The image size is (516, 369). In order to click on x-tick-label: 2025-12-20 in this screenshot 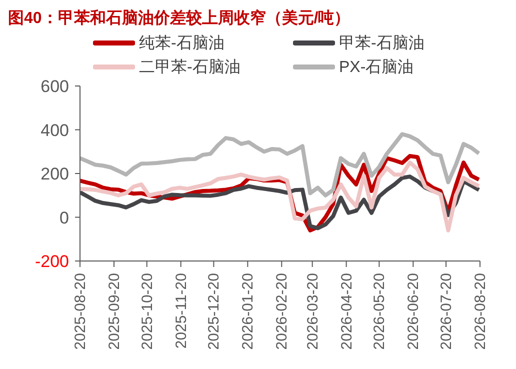, I will do `click(214, 311)`.